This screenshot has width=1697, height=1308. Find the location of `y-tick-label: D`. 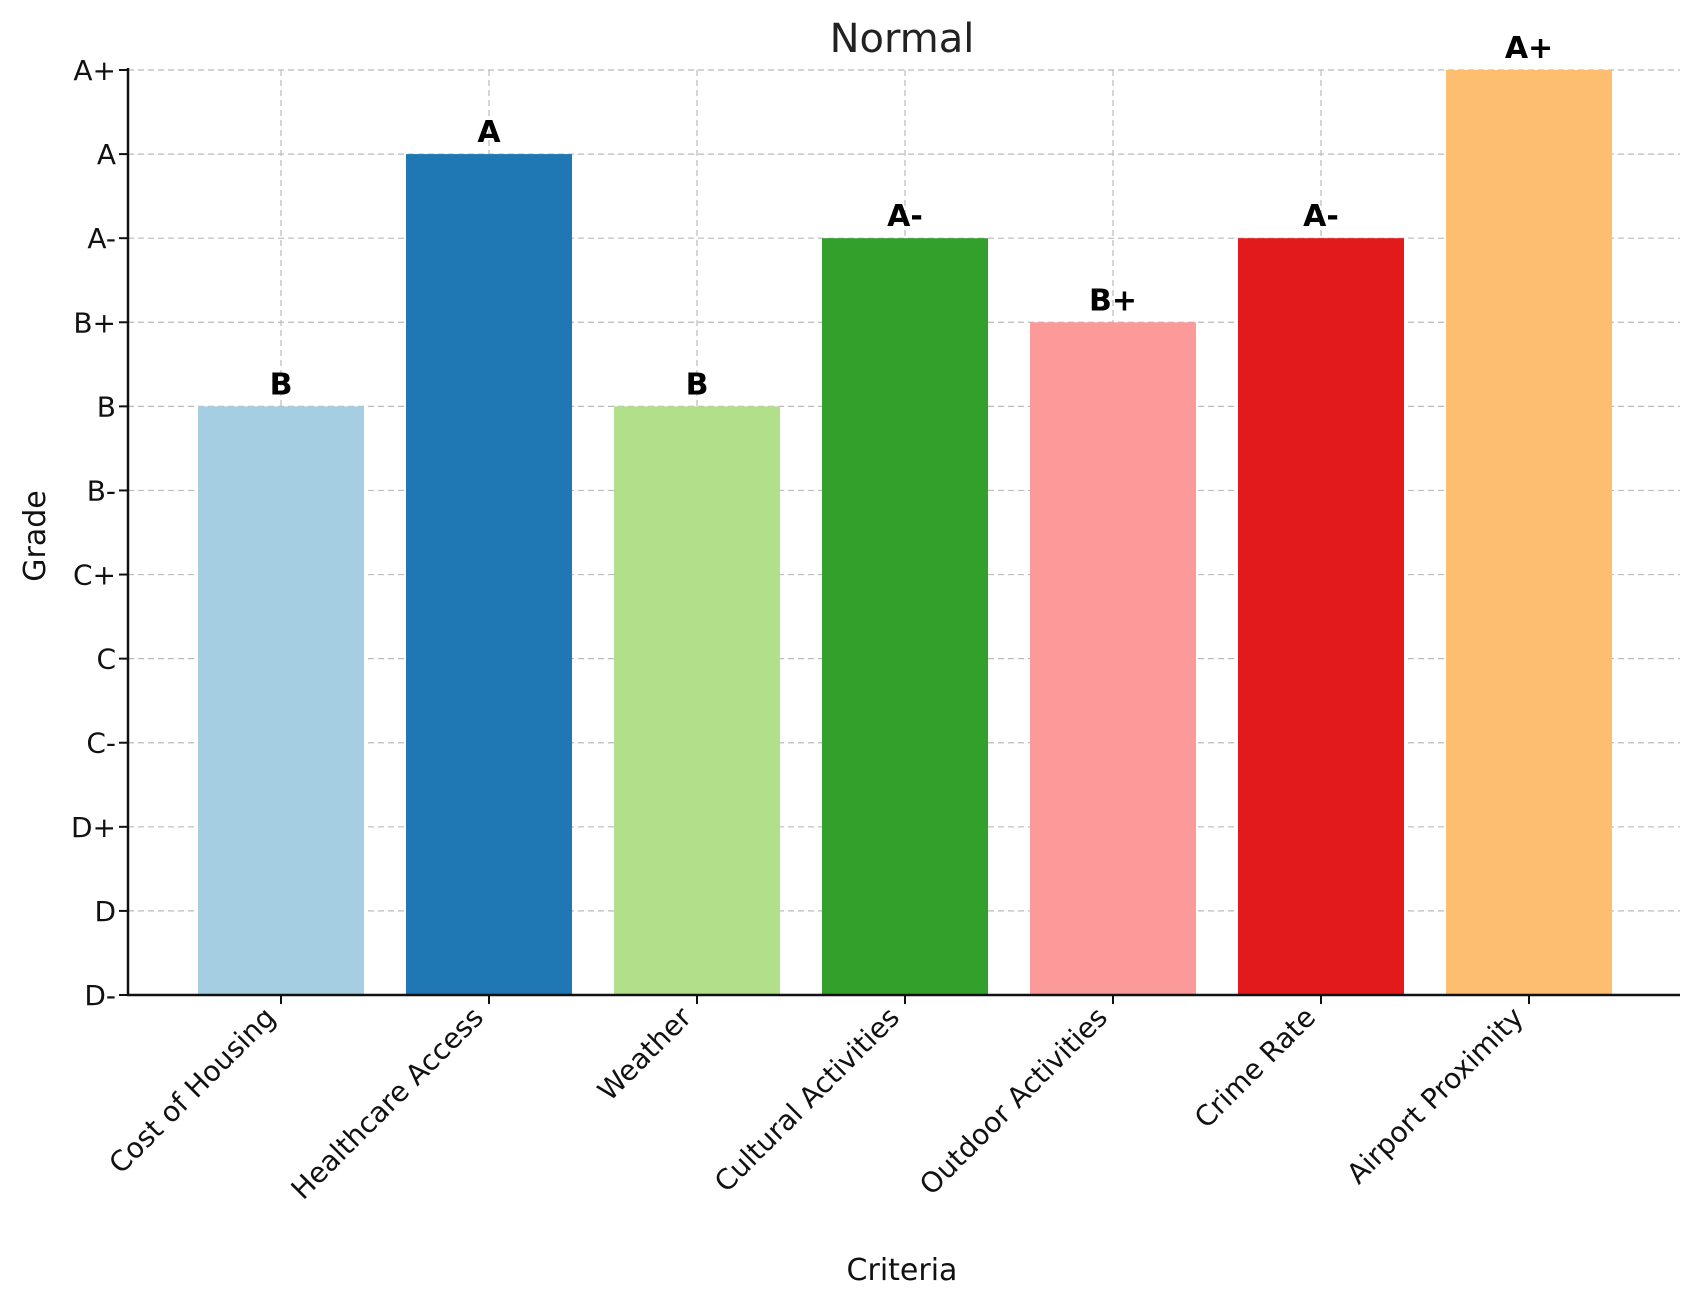

y-tick-label: D is located at coordinates (105, 911).